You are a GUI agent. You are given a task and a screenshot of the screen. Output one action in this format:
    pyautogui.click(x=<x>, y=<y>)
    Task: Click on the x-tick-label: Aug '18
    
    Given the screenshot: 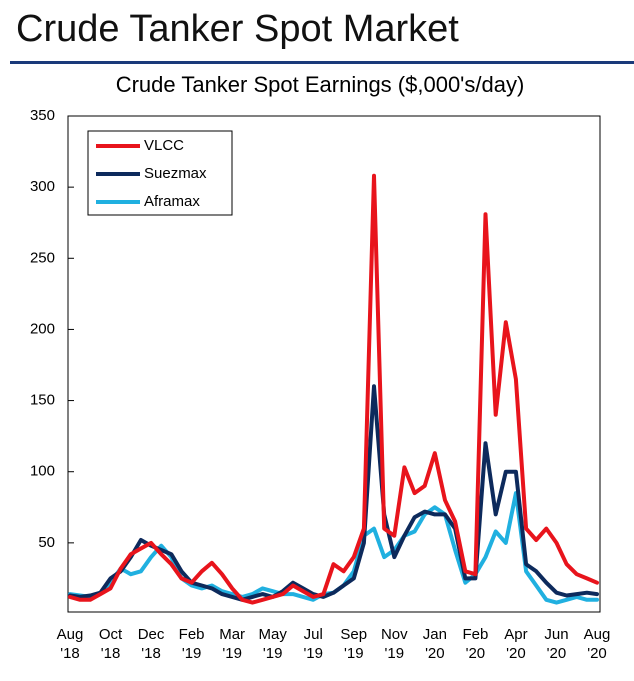 What is the action you would take?
    pyautogui.click(x=70, y=644)
    